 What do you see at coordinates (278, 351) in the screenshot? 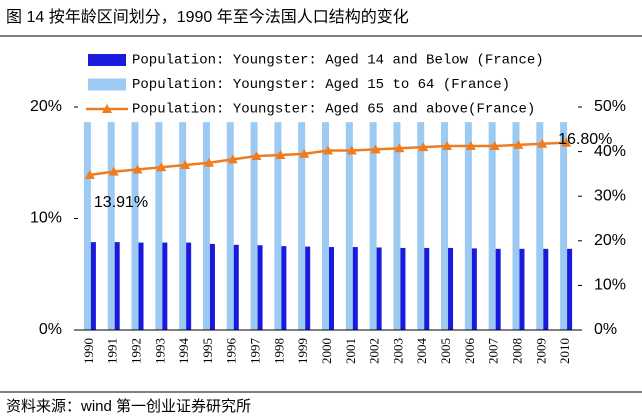
I see `x-tick-label: 1998` at bounding box center [278, 351].